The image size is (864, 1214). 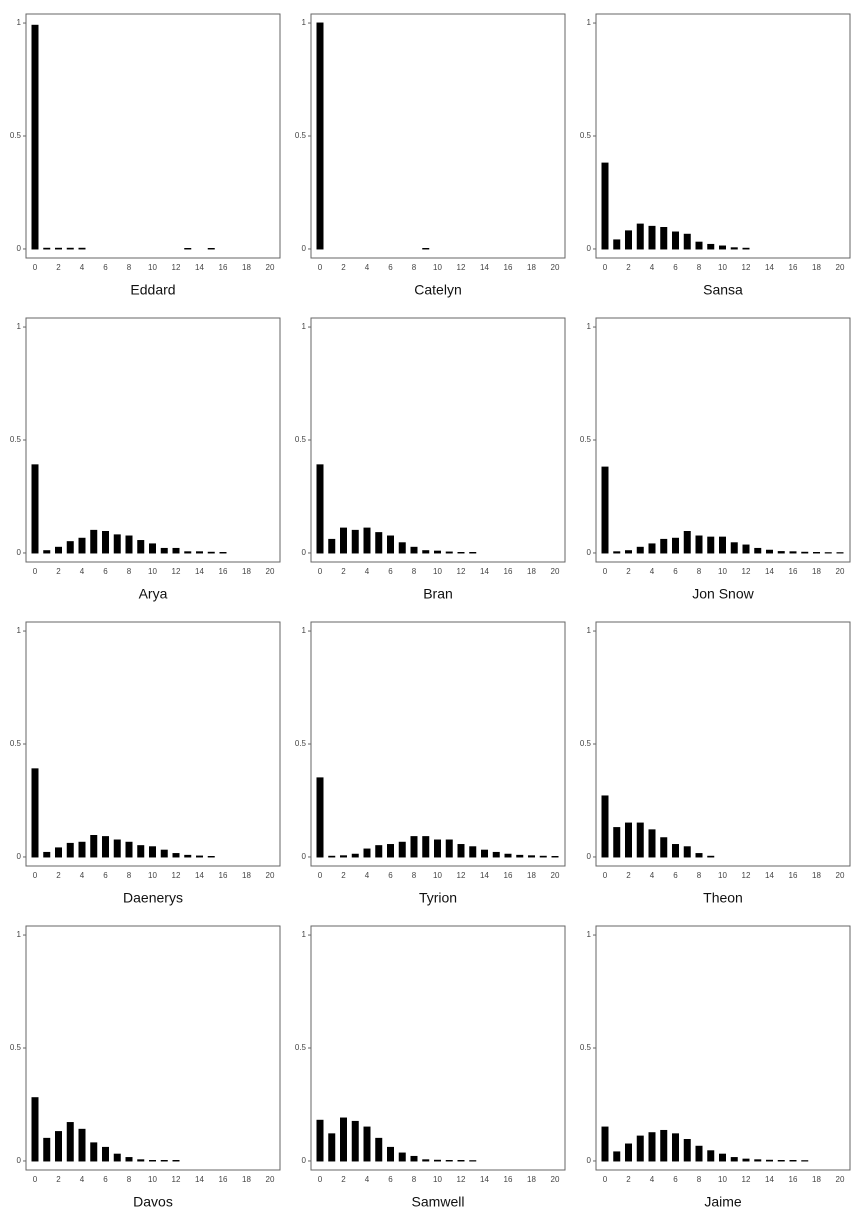 What do you see at coordinates (438, 1202) in the screenshot?
I see `panel-title: Samwell` at bounding box center [438, 1202].